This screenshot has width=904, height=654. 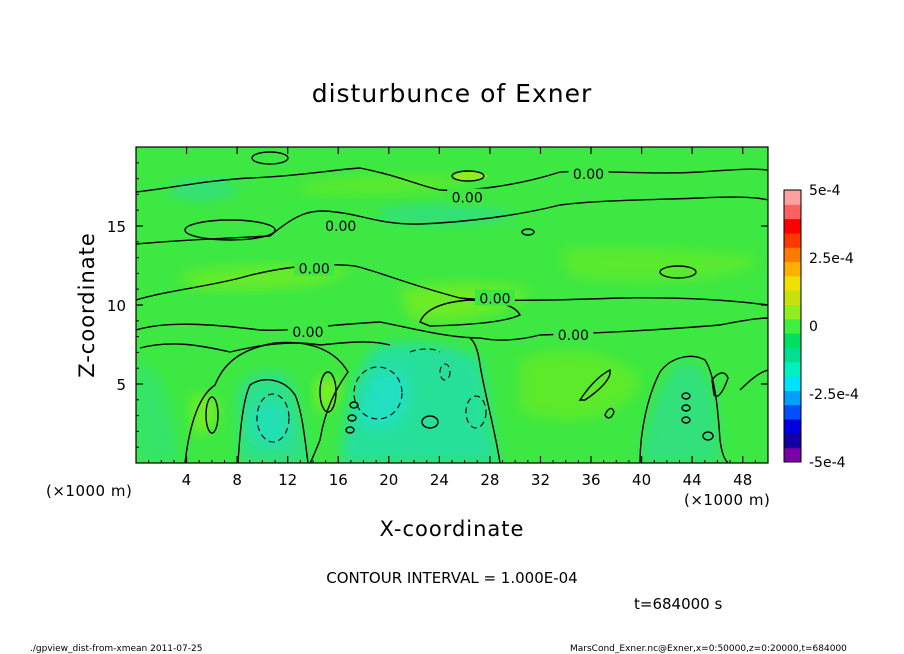 I want to click on y-axis-title: Z-coordinate, so click(x=87, y=305).